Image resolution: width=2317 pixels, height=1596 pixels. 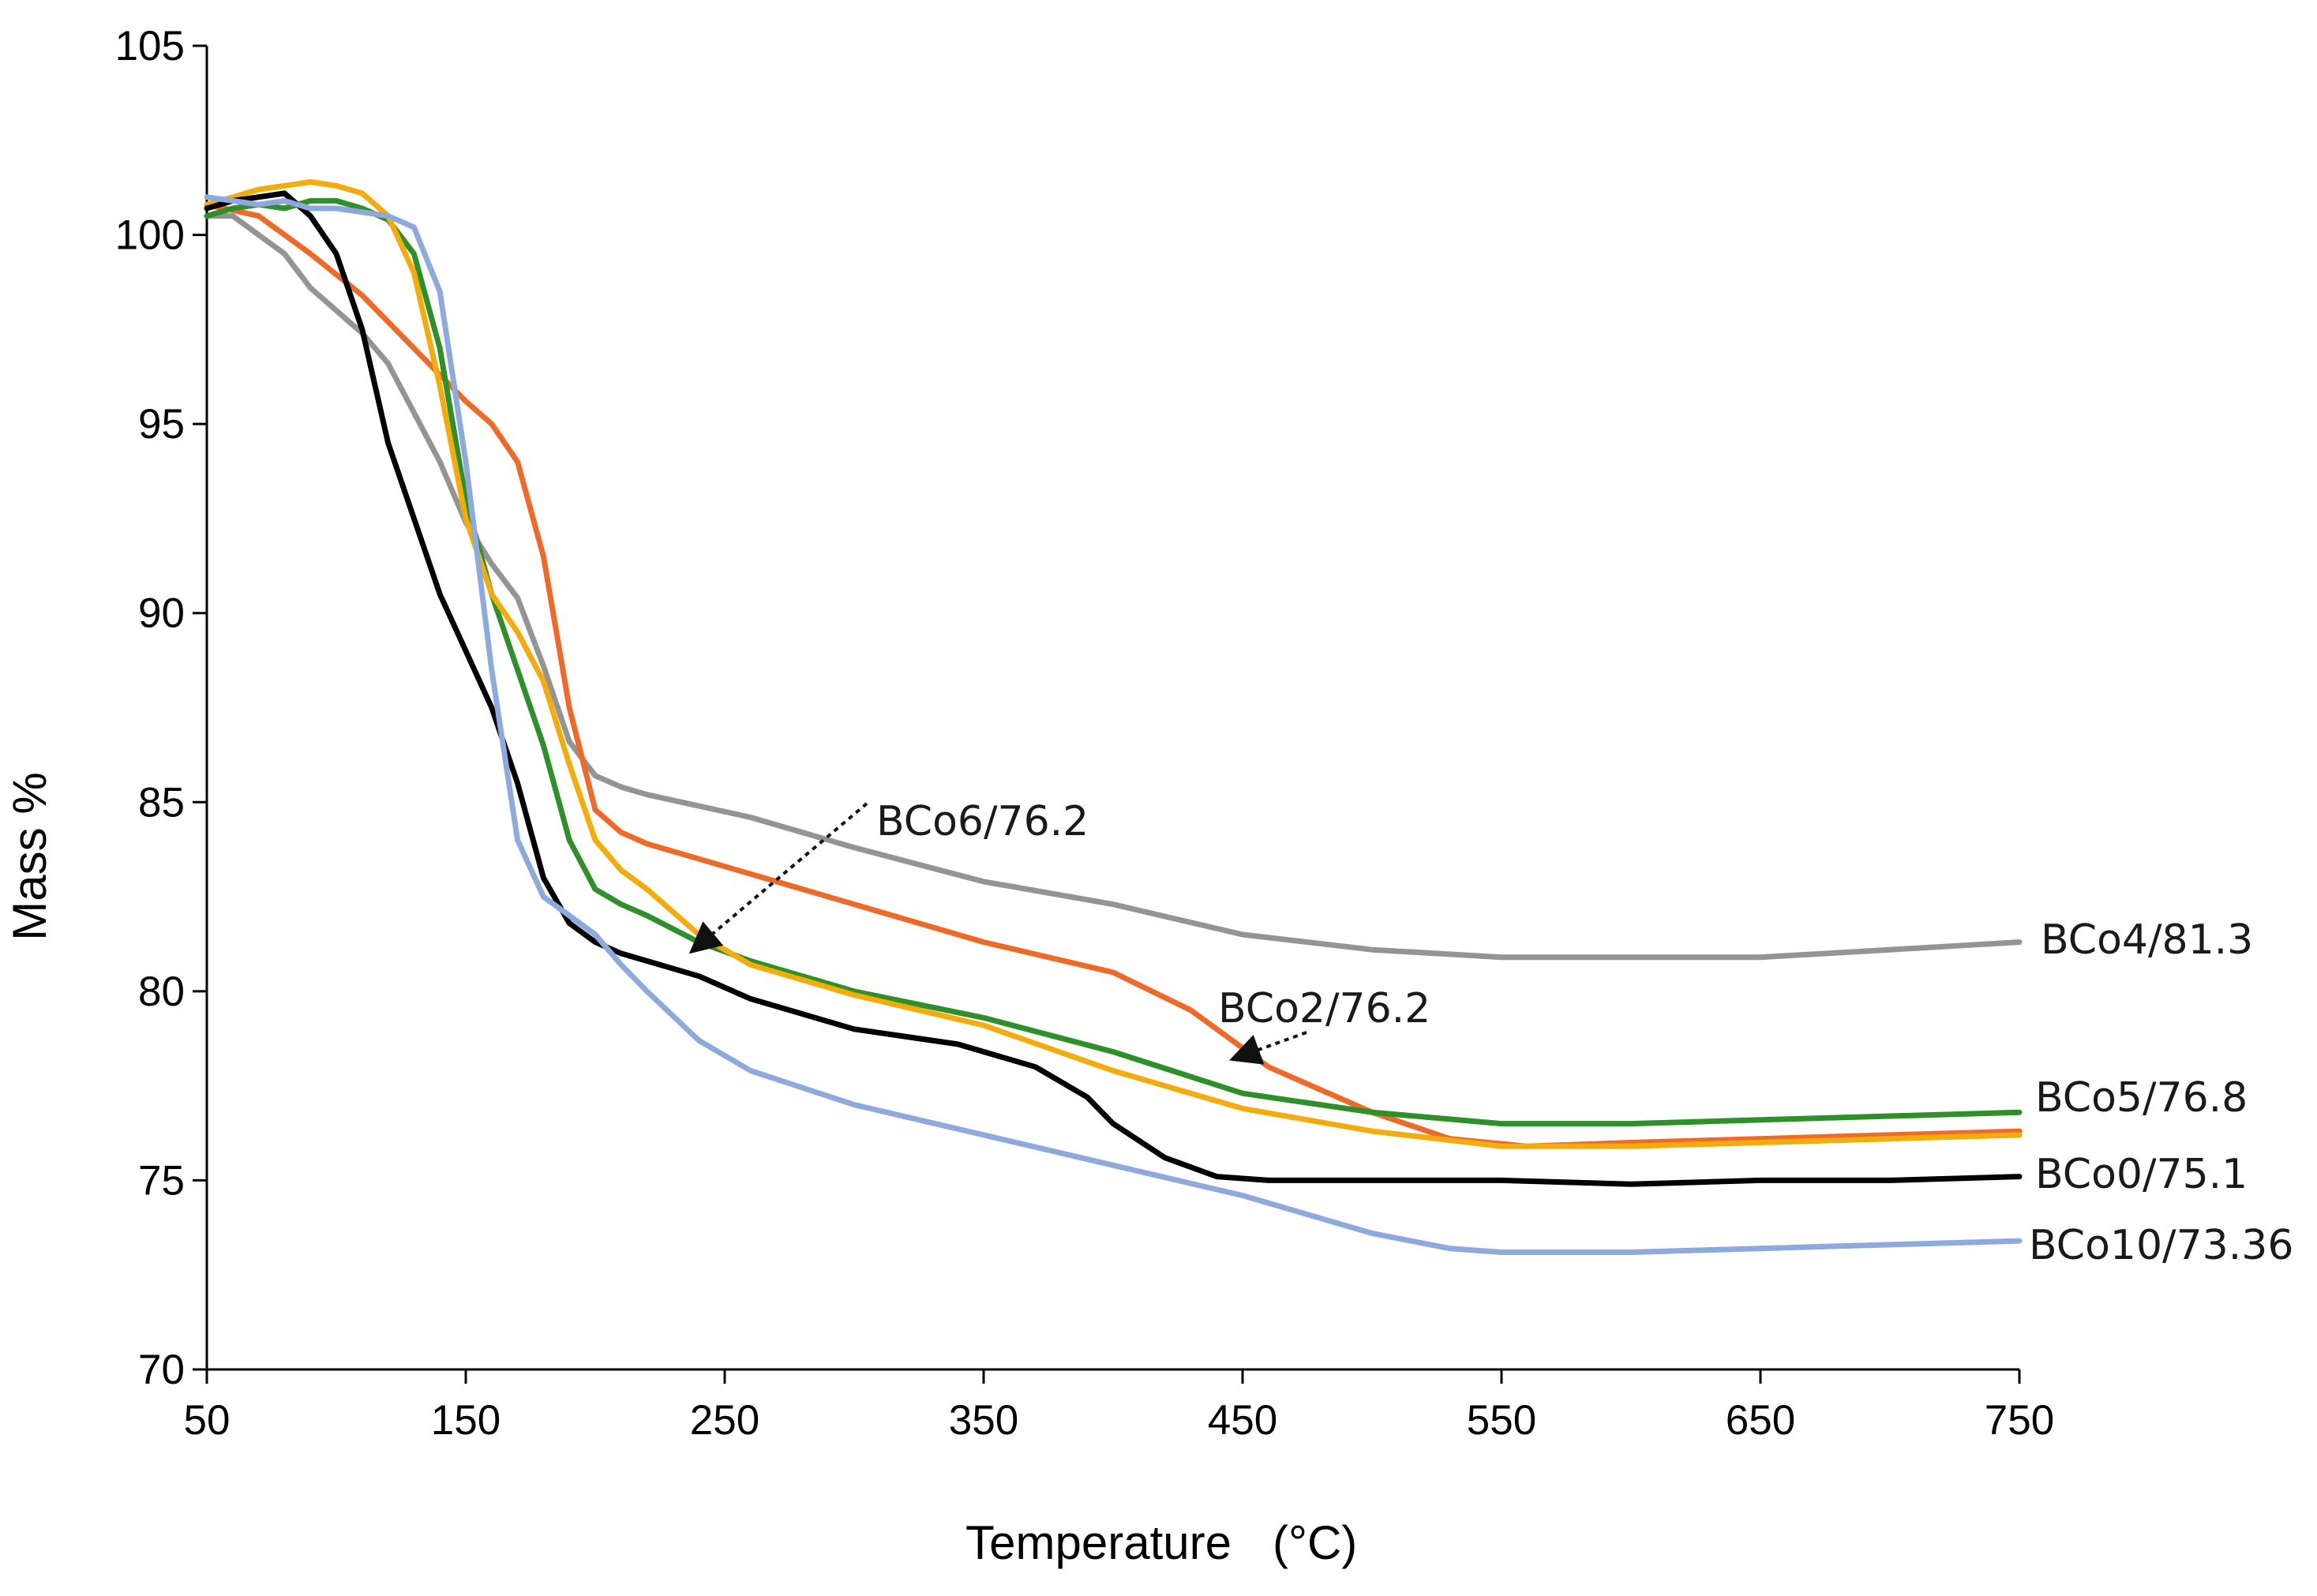 I want to click on x-tick-label: 250, so click(x=724, y=1420).